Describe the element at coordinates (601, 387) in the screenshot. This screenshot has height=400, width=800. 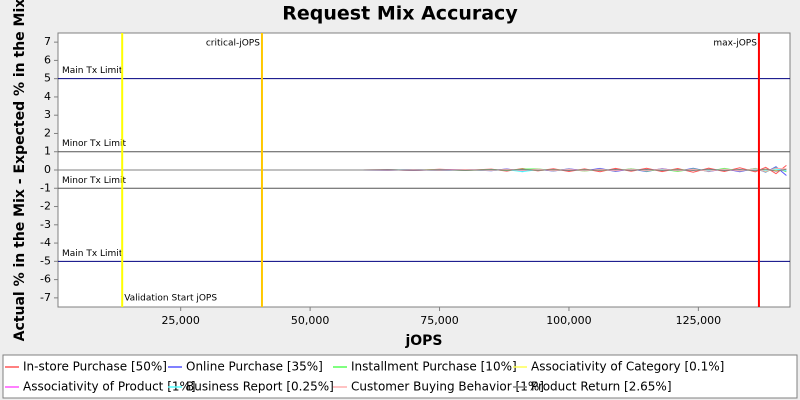
I see `legend-label: Product Return [2.65%]` at that location.